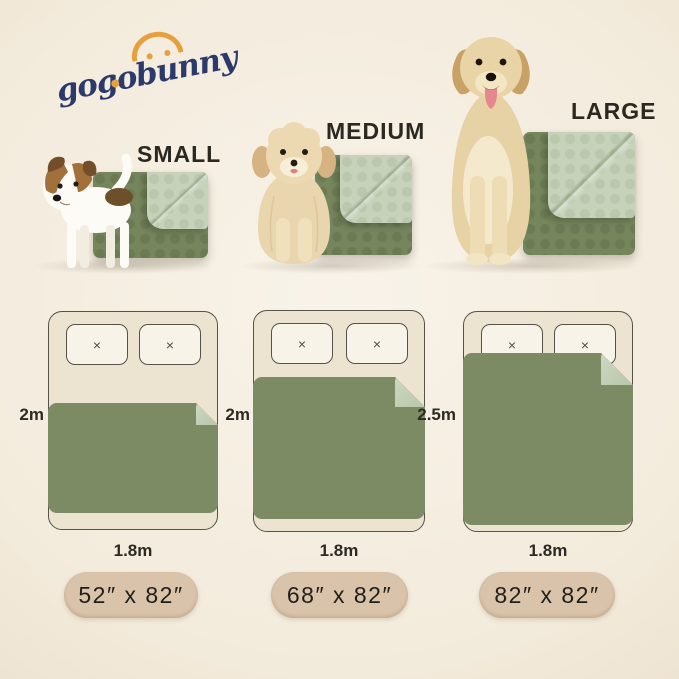  I want to click on size-title-large: LARGE, so click(614, 111).